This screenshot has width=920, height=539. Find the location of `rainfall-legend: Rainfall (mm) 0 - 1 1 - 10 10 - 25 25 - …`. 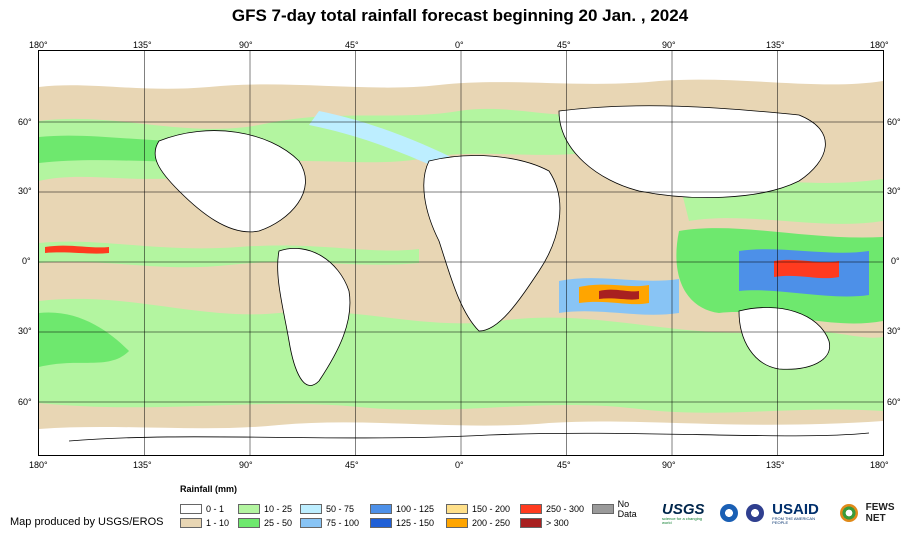

rainfall-legend: Rainfall (mm) 0 - 1 1 - 10 10 - 25 25 - … is located at coordinates (415, 509).